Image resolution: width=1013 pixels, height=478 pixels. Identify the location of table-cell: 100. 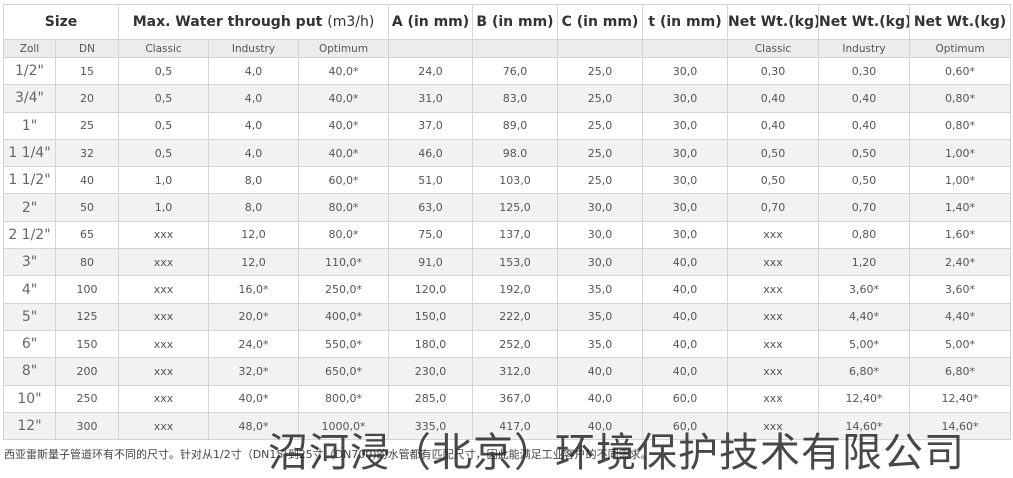
(87, 289).